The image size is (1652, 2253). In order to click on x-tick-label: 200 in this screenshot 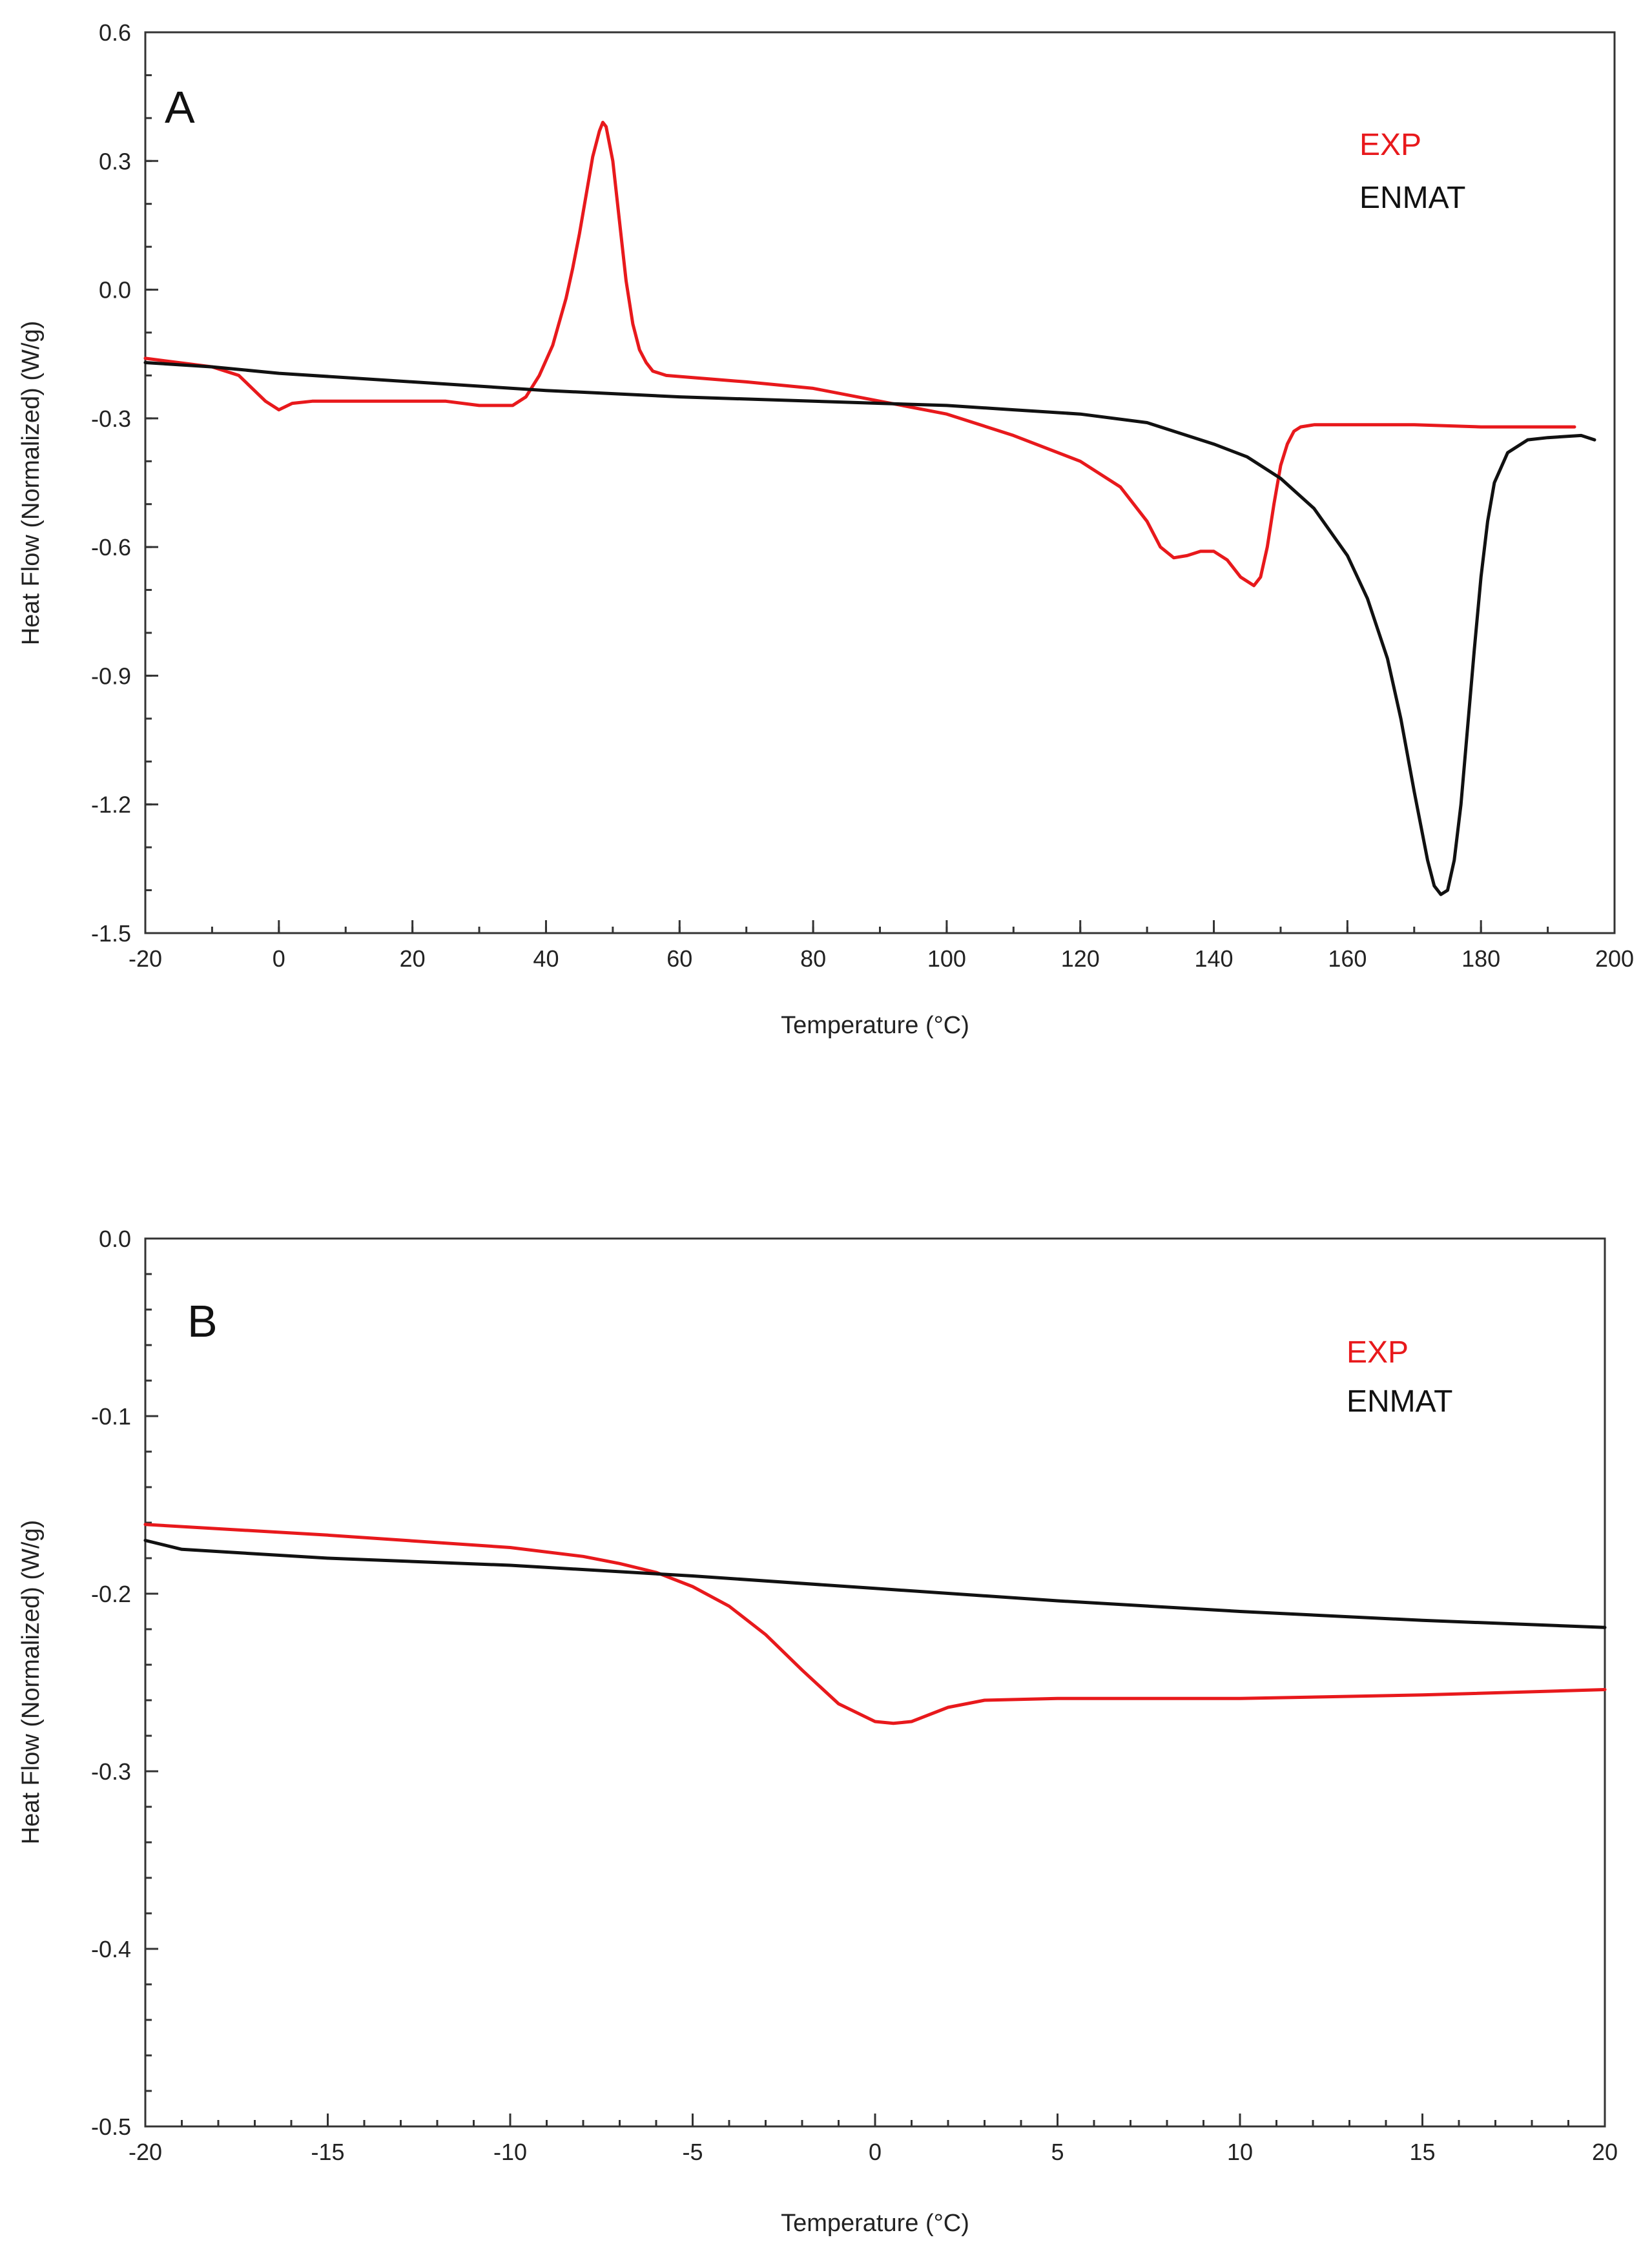, I will do `click(1615, 958)`.